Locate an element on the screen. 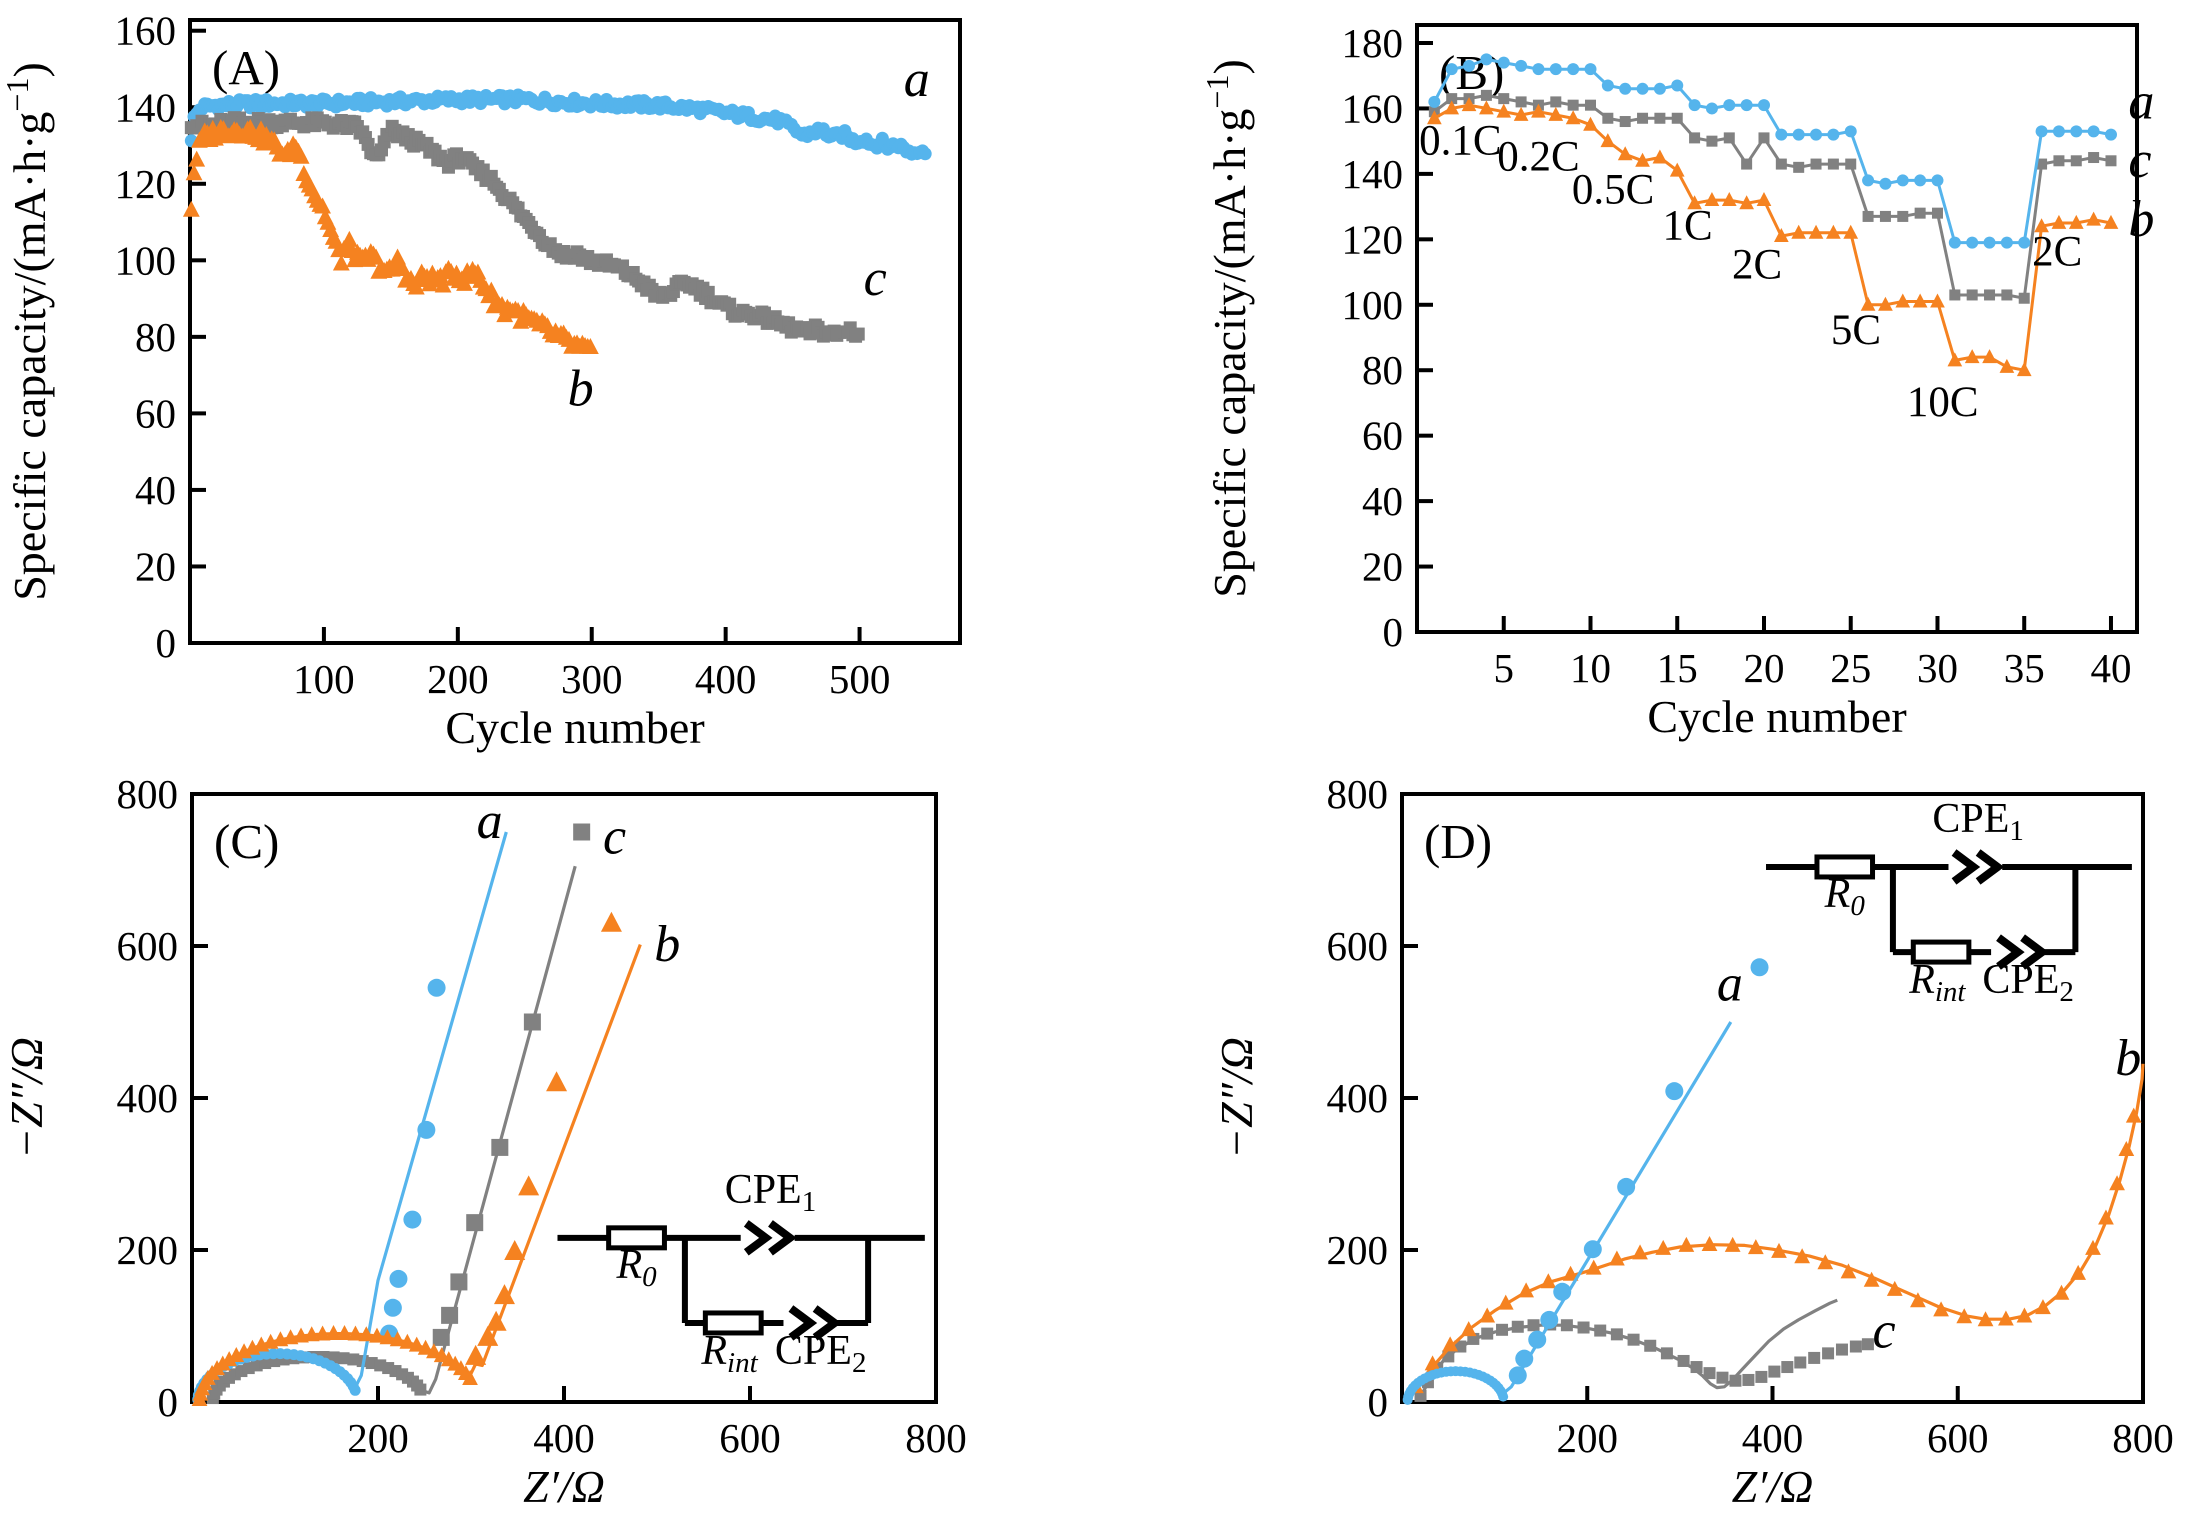 This screenshot has height=1528, width=2205. rate-annotation: 5C is located at coordinates (1856, 330).